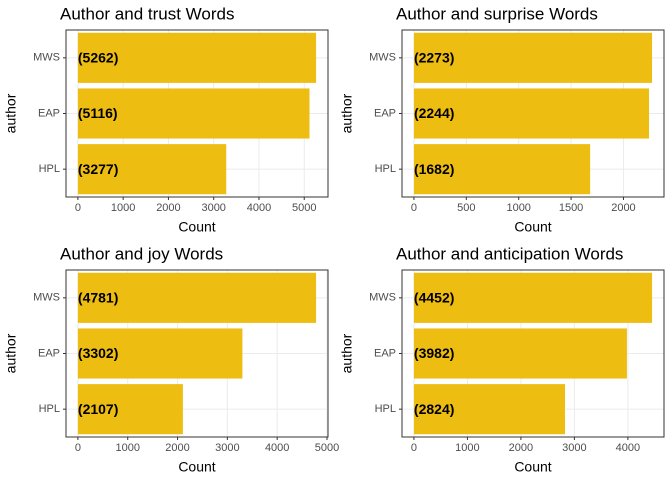 The height and width of the screenshot is (480, 672). I want to click on value-label: (3302), so click(98, 353).